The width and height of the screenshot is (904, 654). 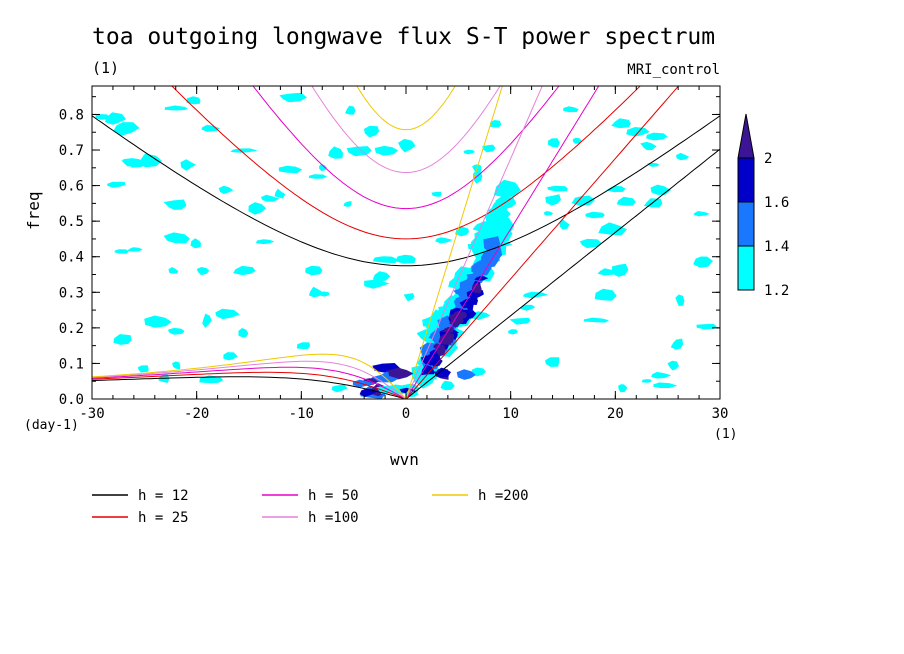 I want to click on colorbar-label: 1.2, so click(x=776, y=291).